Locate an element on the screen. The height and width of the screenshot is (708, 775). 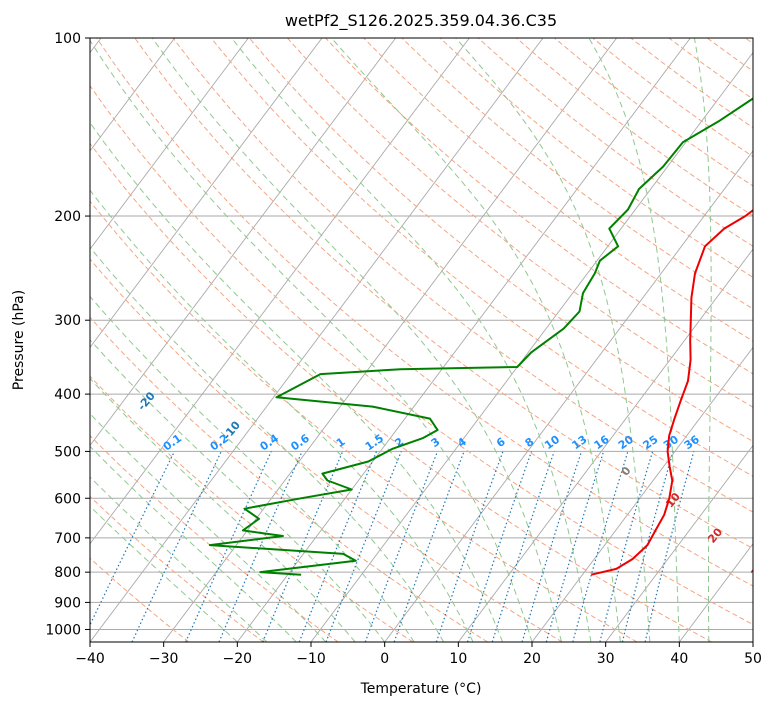
y-tick-label: 500 is located at coordinates (67, 452).